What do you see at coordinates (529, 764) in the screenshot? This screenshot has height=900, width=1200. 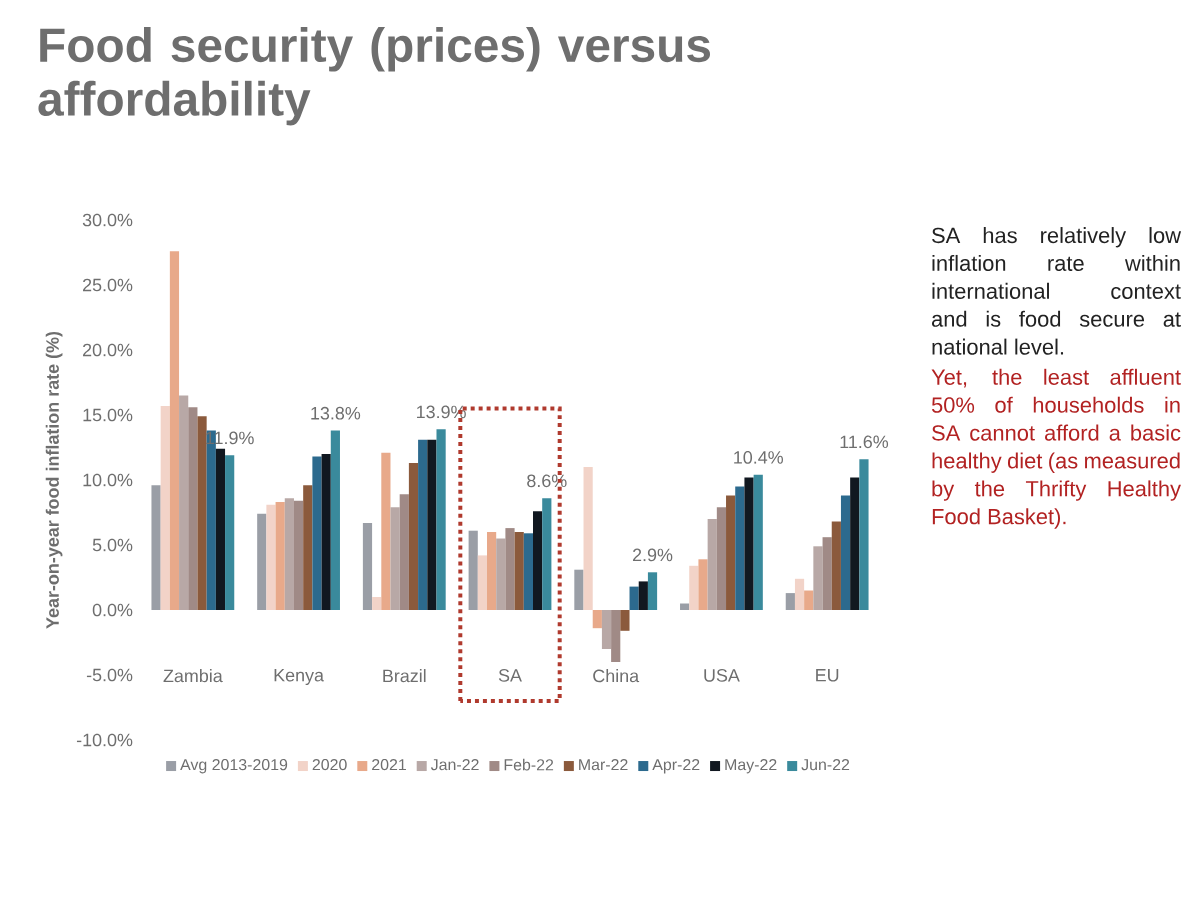 I see `legend-label: Feb-22` at bounding box center [529, 764].